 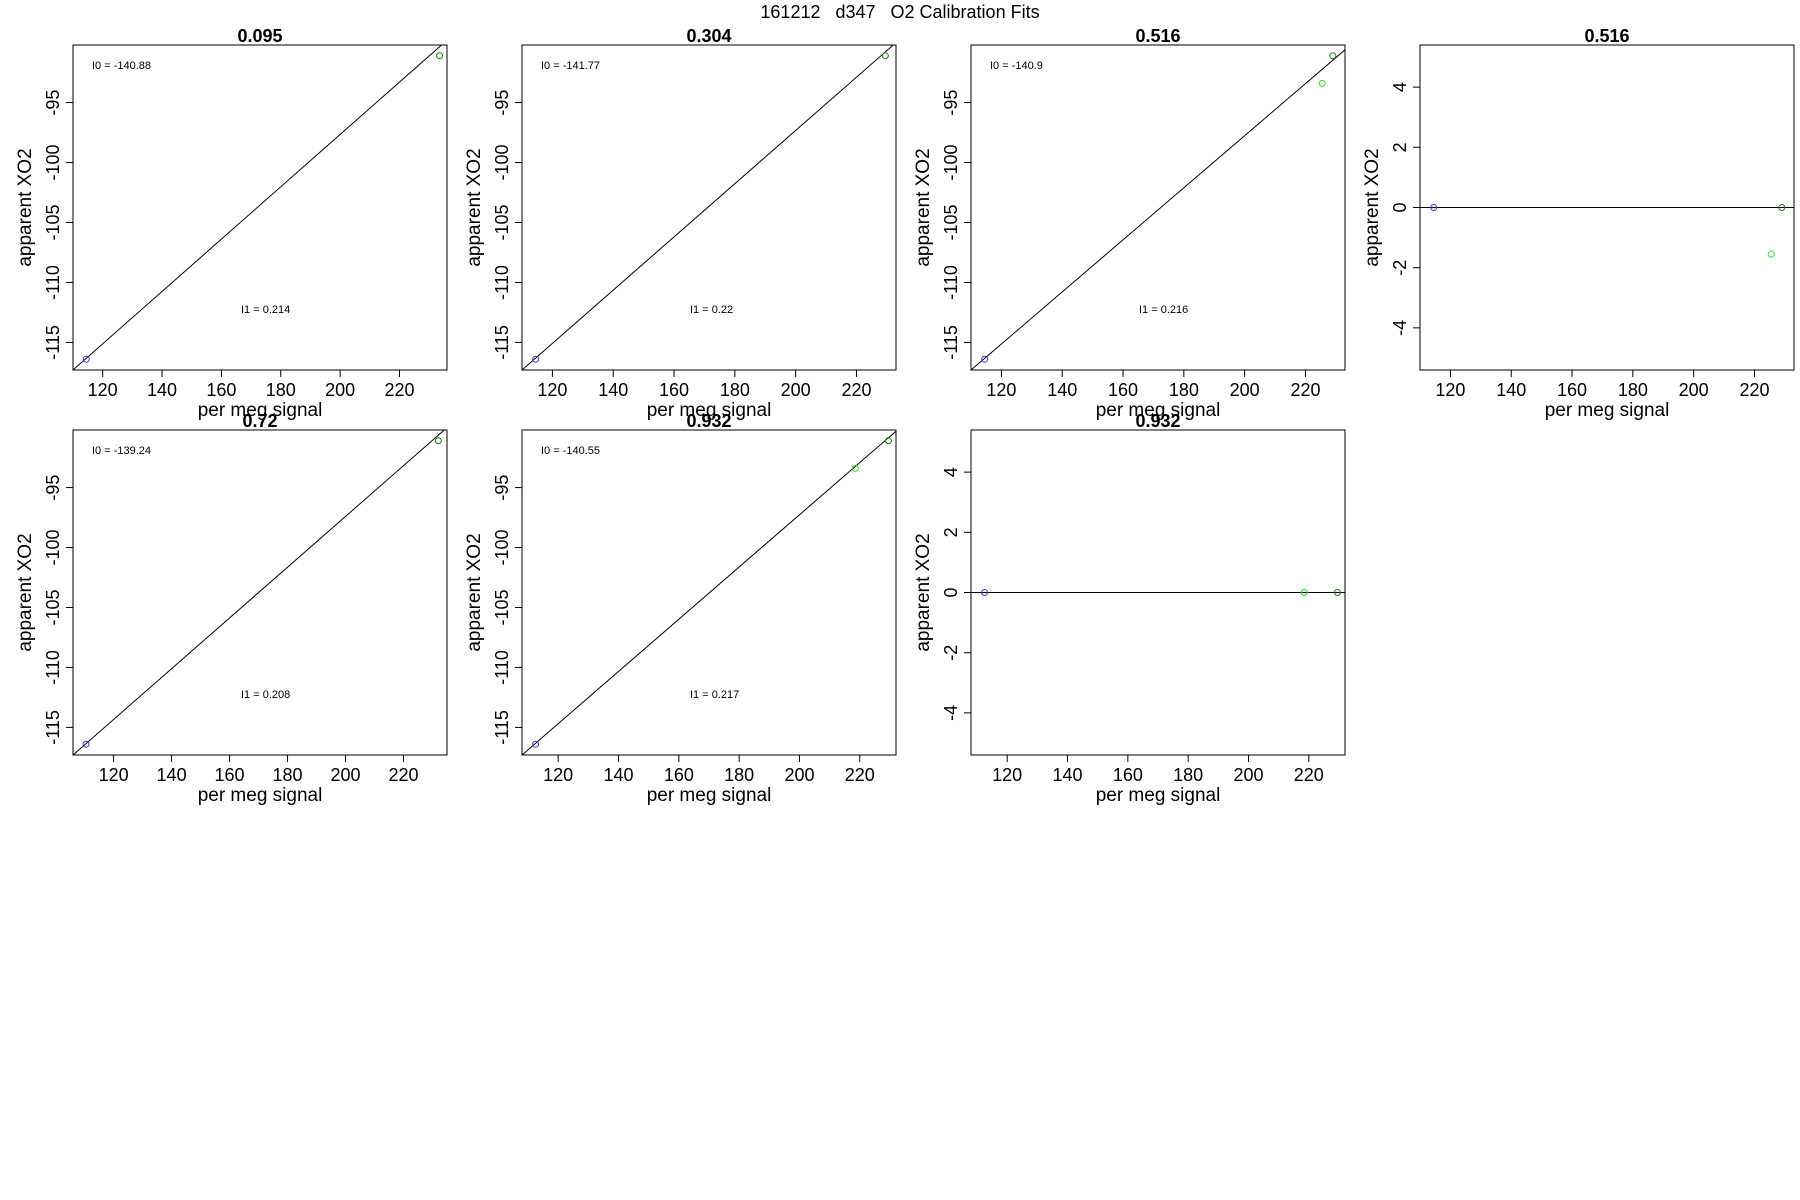 I want to click on y-tick-label: 2, so click(x=1400, y=147).